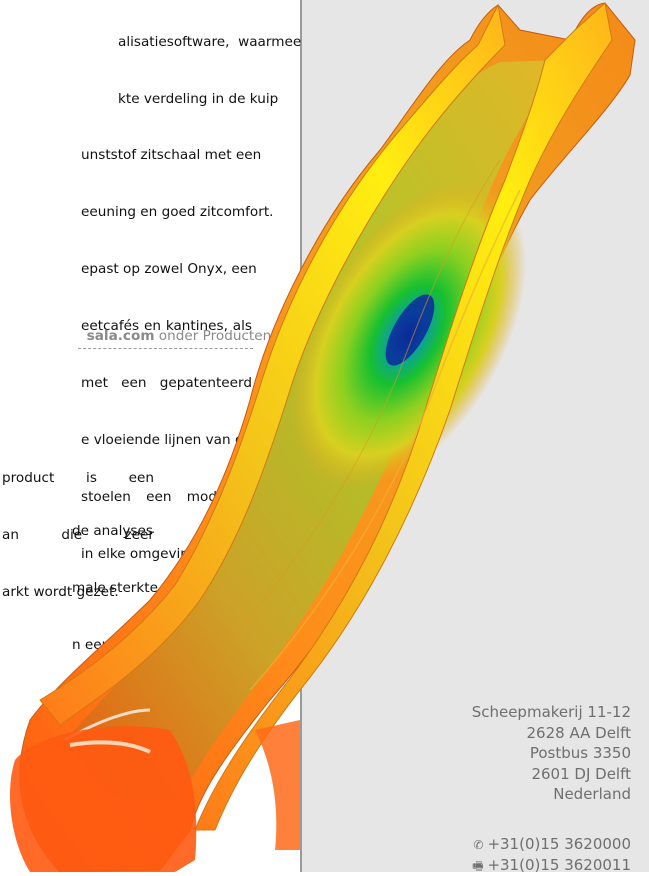 Image resolution: width=649 pixels, height=876 pixels. What do you see at coordinates (81, 816) in the screenshot?
I see `text-line: et-` at bounding box center [81, 816].